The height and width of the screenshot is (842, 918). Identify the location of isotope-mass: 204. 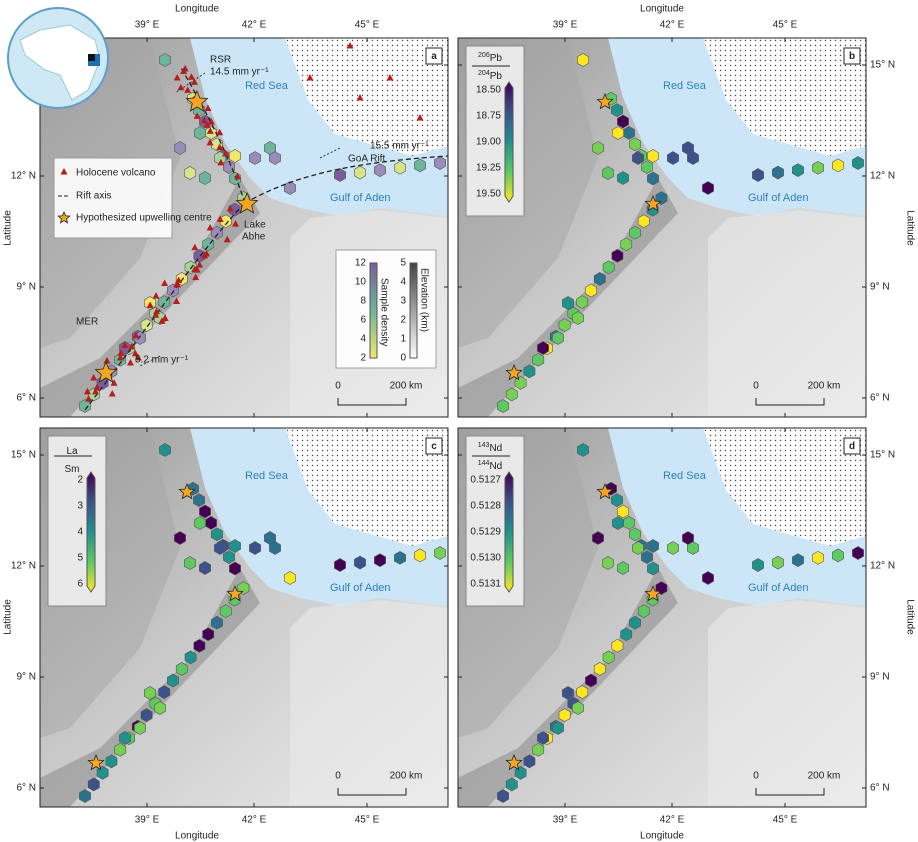
(484, 73).